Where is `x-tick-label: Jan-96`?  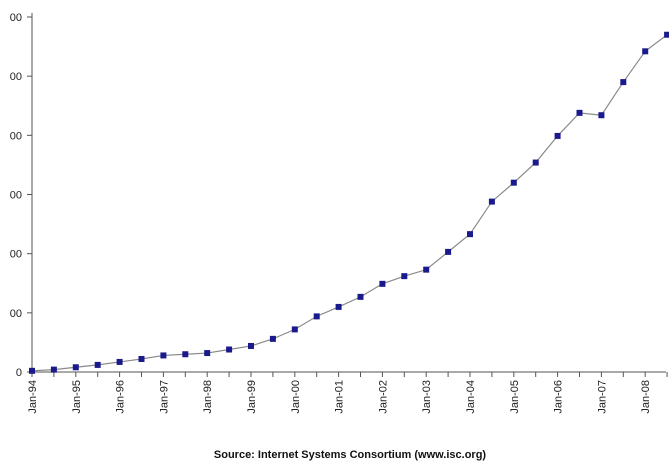
x-tick-label: Jan-96 is located at coordinates (121, 397).